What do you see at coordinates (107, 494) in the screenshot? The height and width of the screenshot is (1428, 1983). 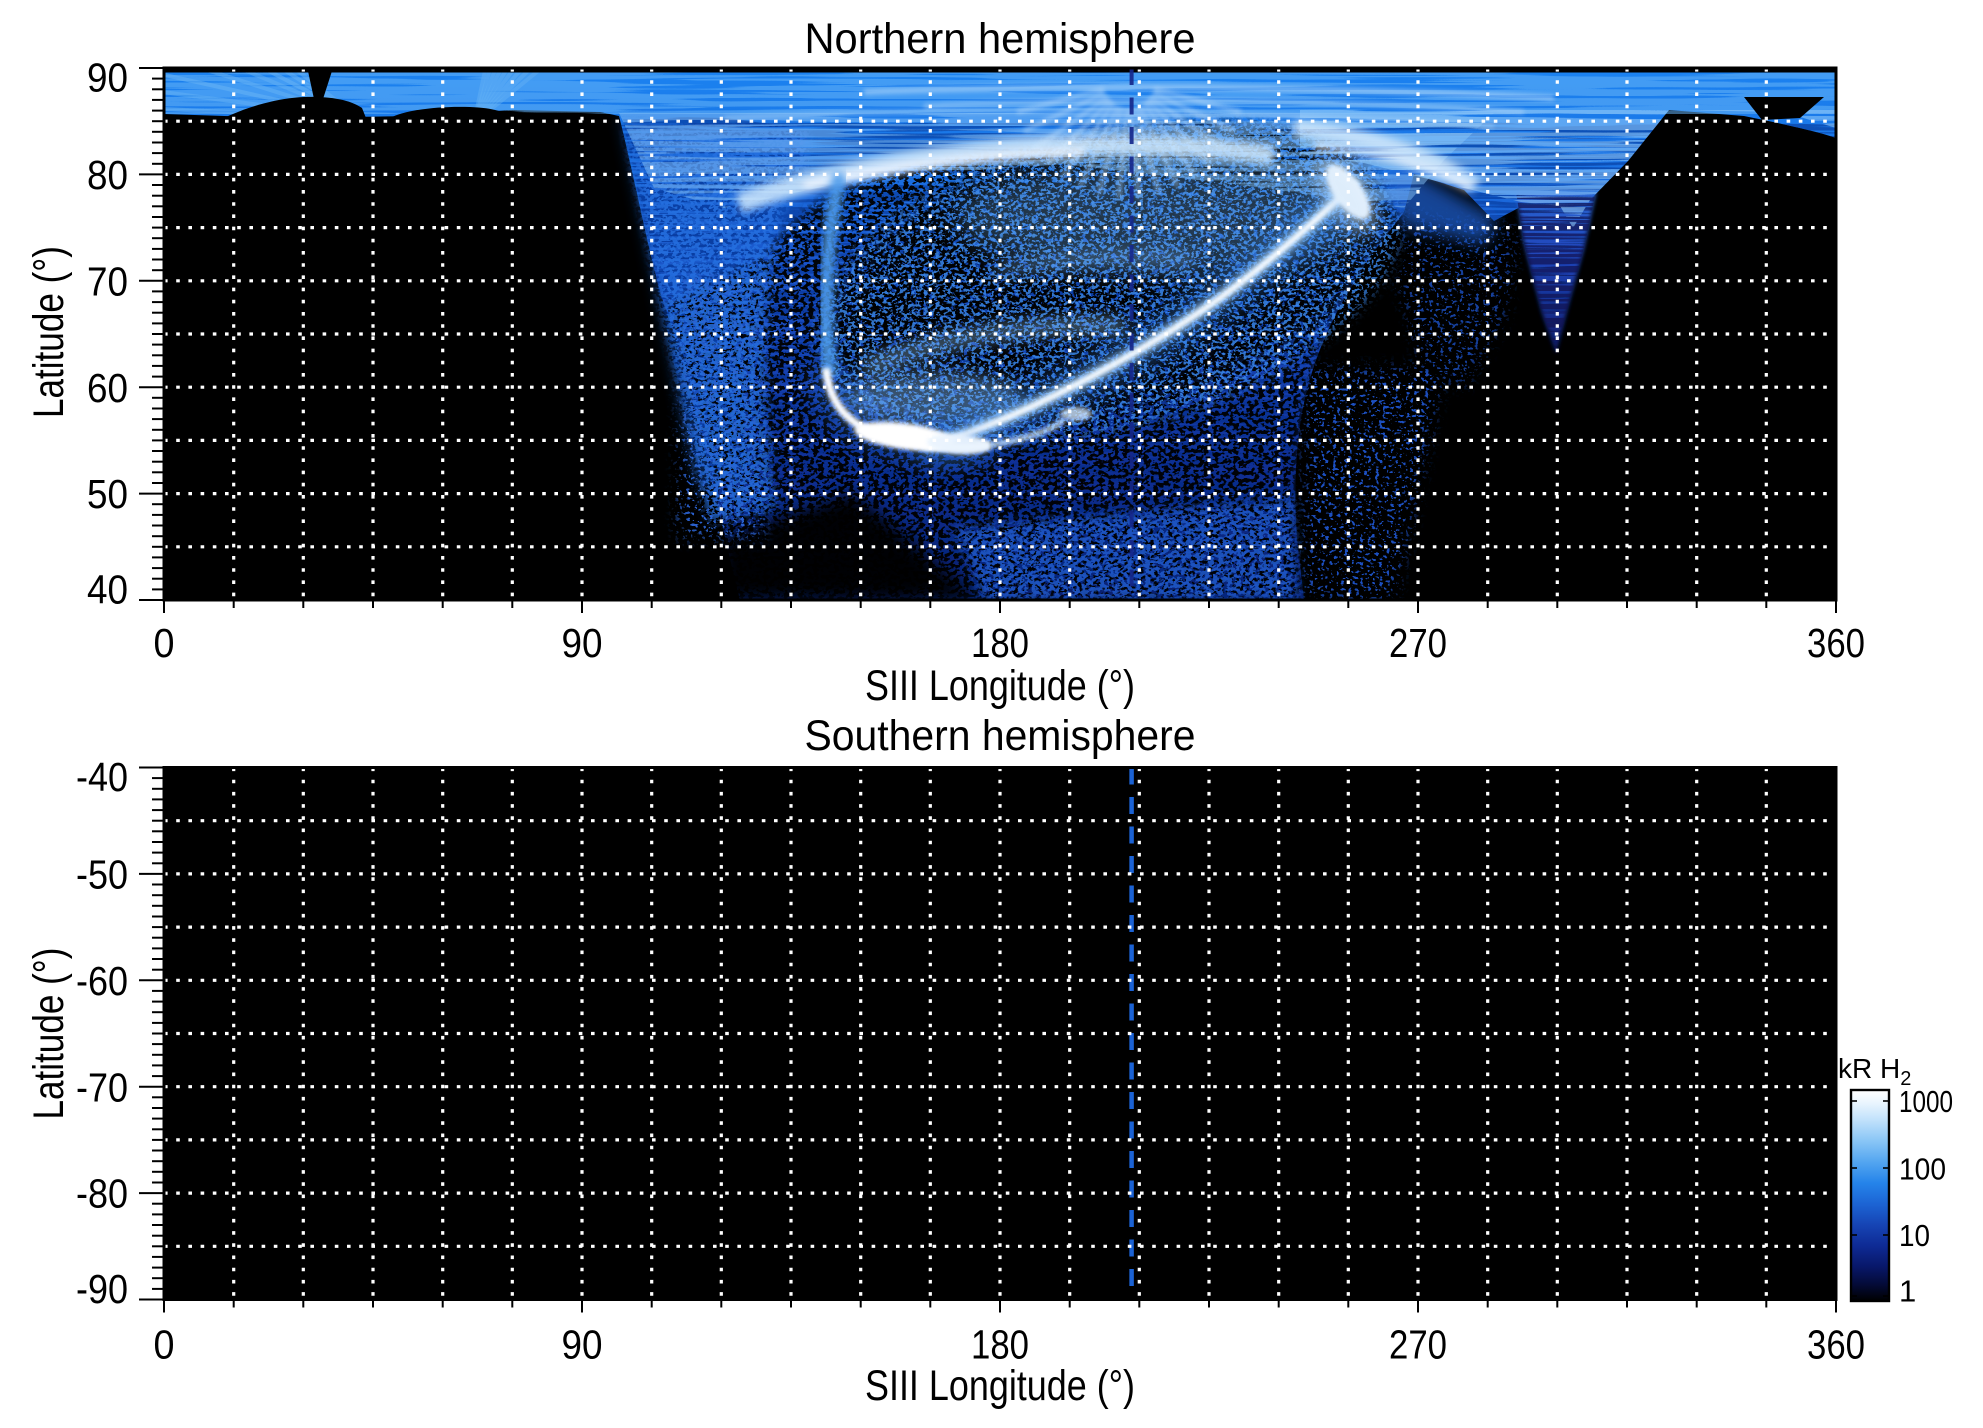 I see `svg-text: 50` at bounding box center [107, 494].